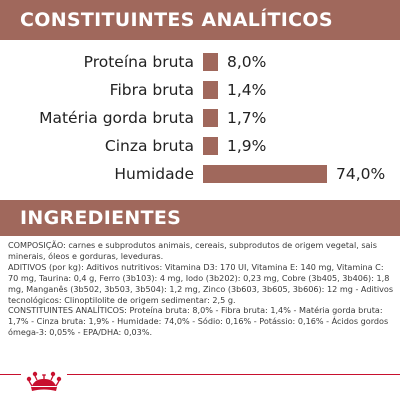 This screenshot has width=400, height=400. I want to click on row-label: Humidade, so click(154, 174).